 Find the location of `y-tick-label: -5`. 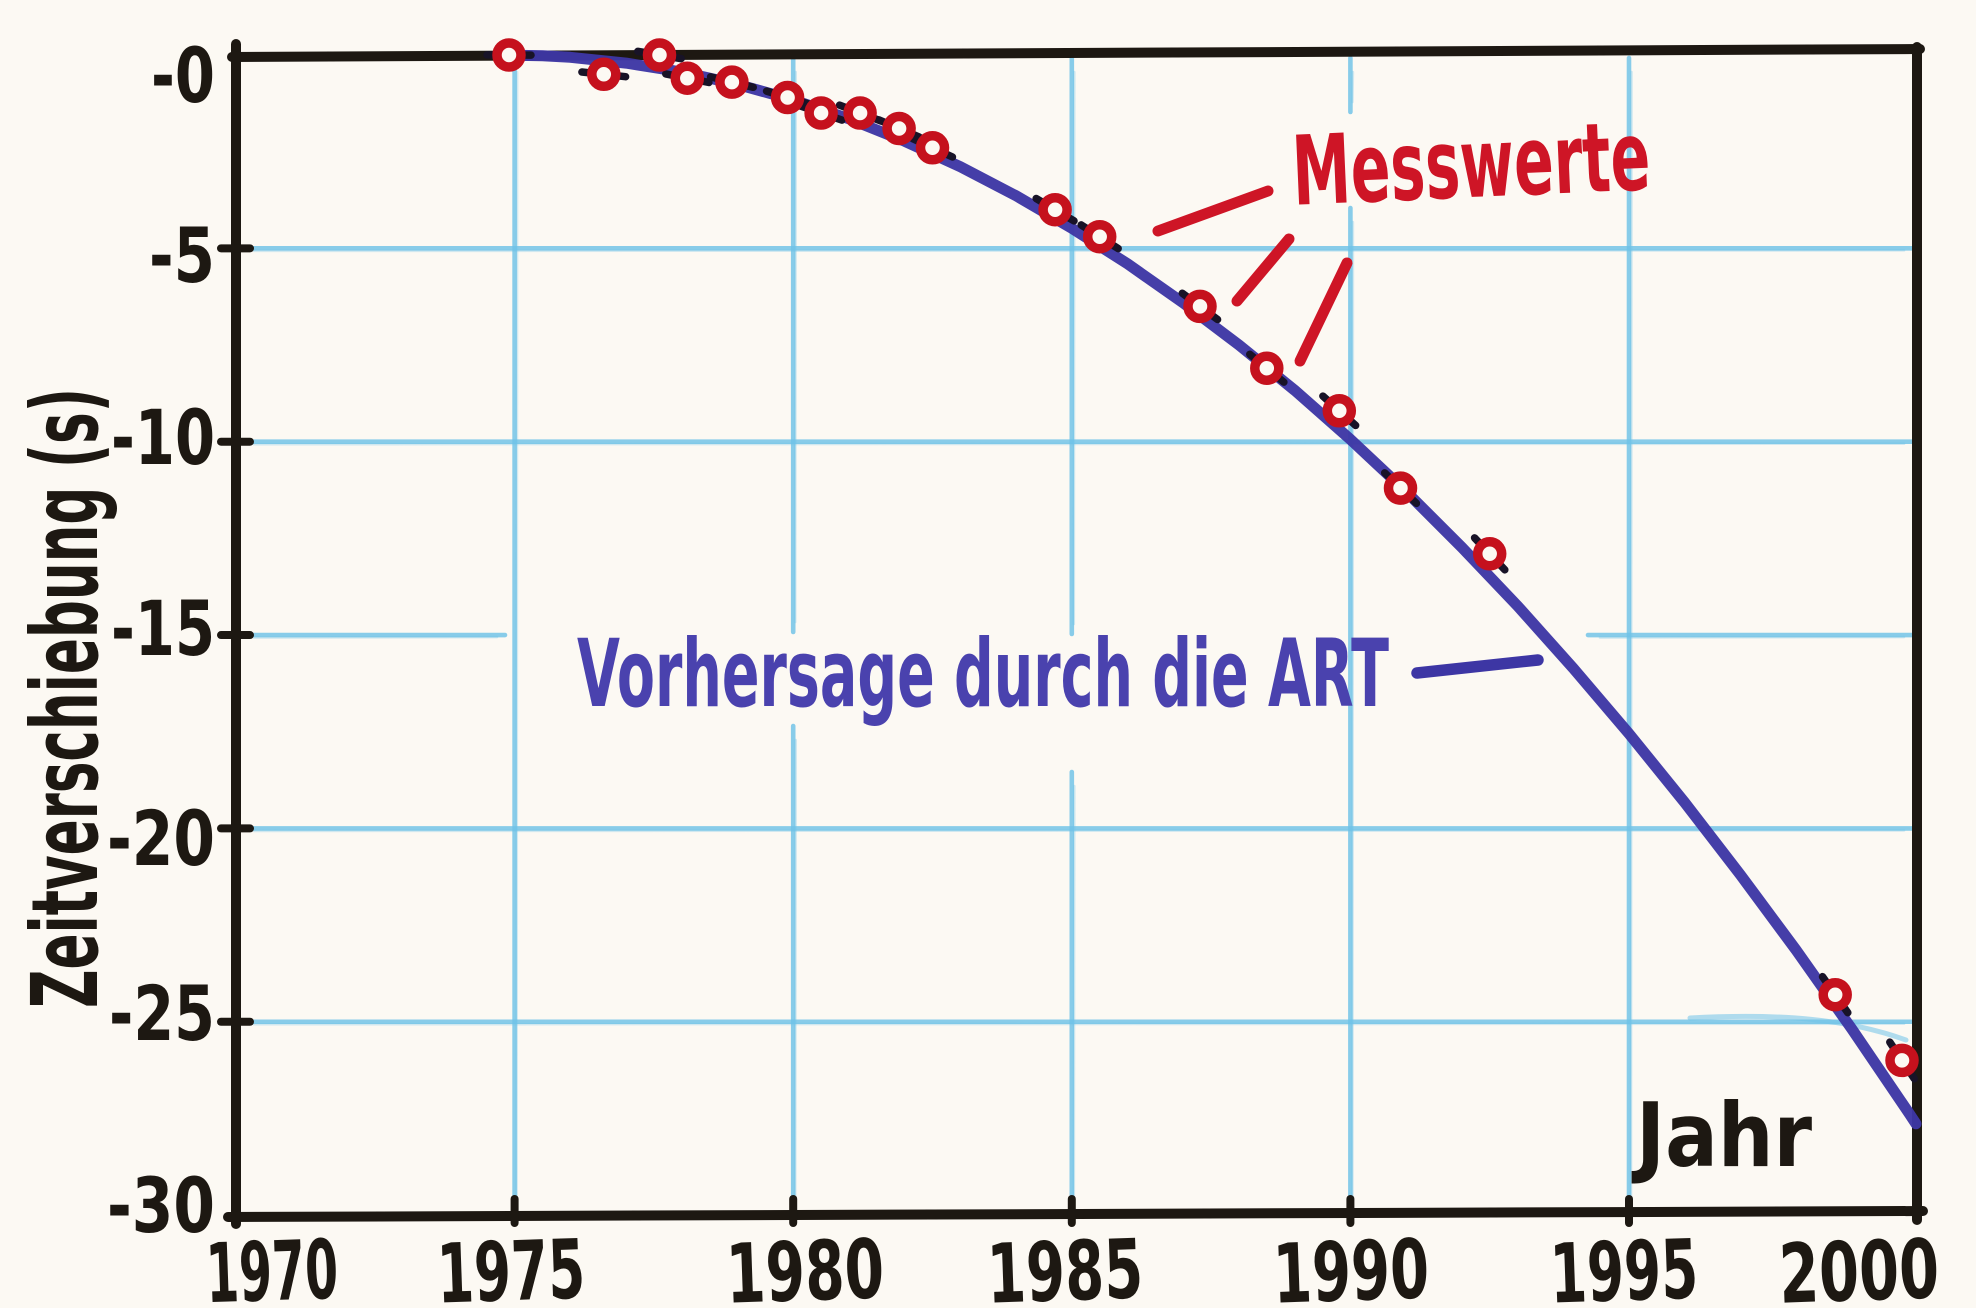

y-tick-label: -5 is located at coordinates (182, 255).